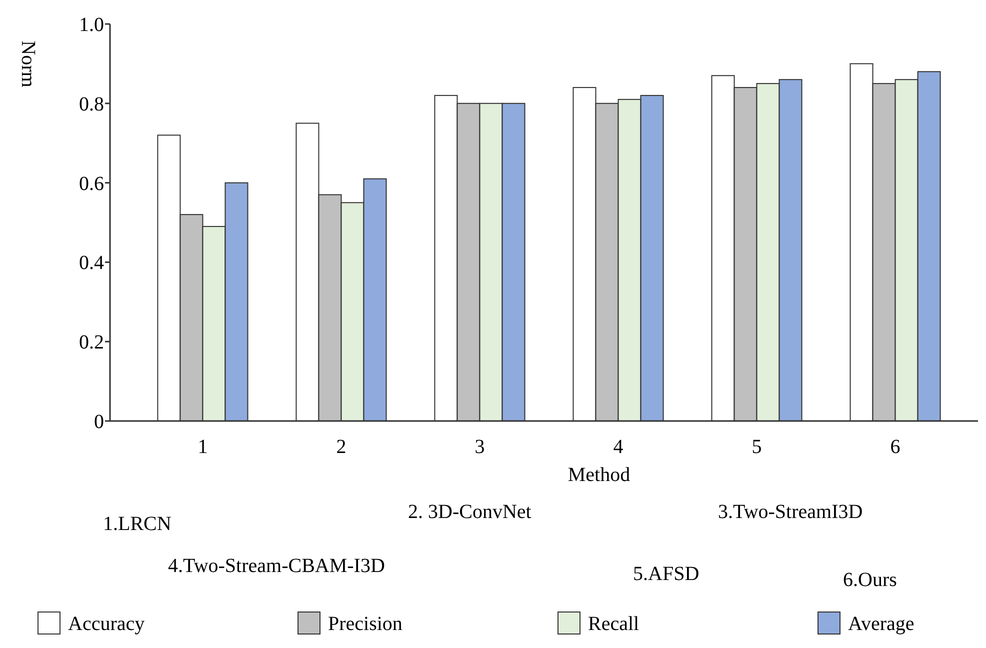  Describe the element at coordinates (91, 343) in the screenshot. I see `y-tick-label: 0.2` at that location.